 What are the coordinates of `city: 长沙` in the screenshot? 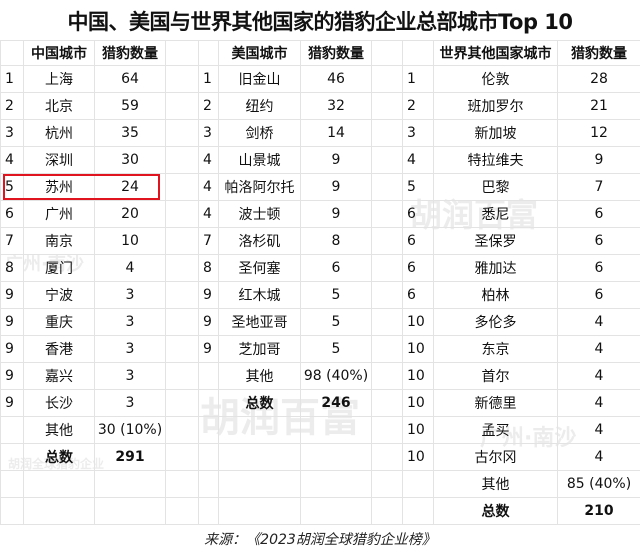 It's located at (59, 403).